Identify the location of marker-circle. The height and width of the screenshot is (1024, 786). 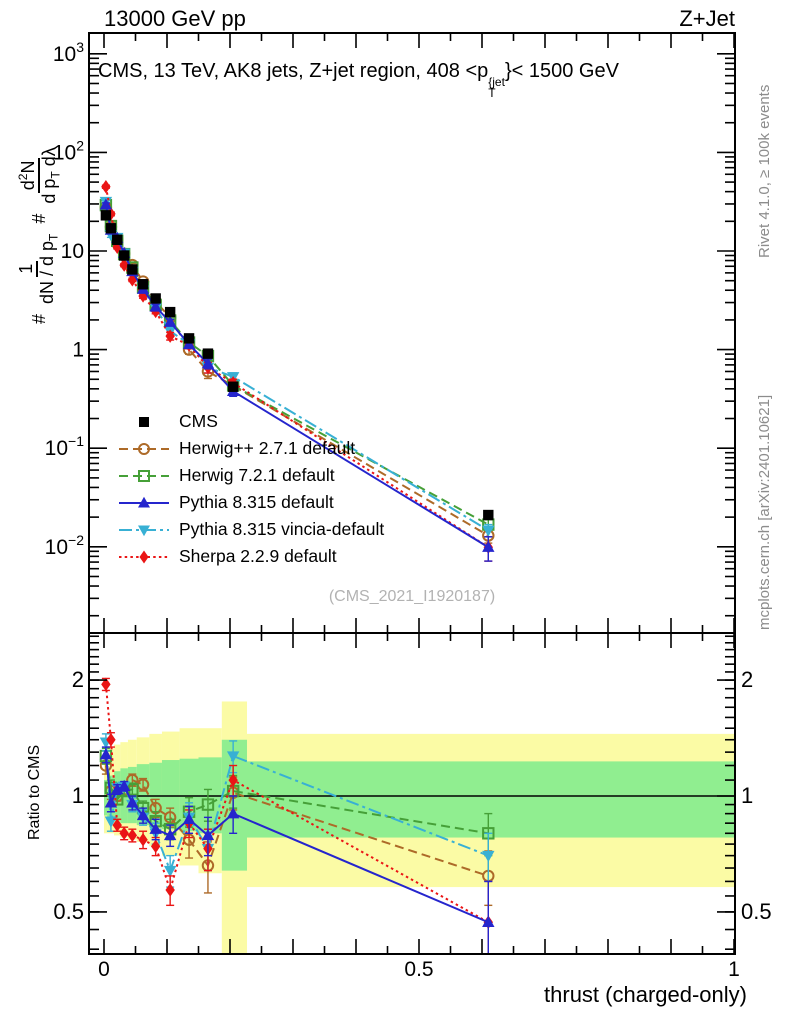
(144, 448).